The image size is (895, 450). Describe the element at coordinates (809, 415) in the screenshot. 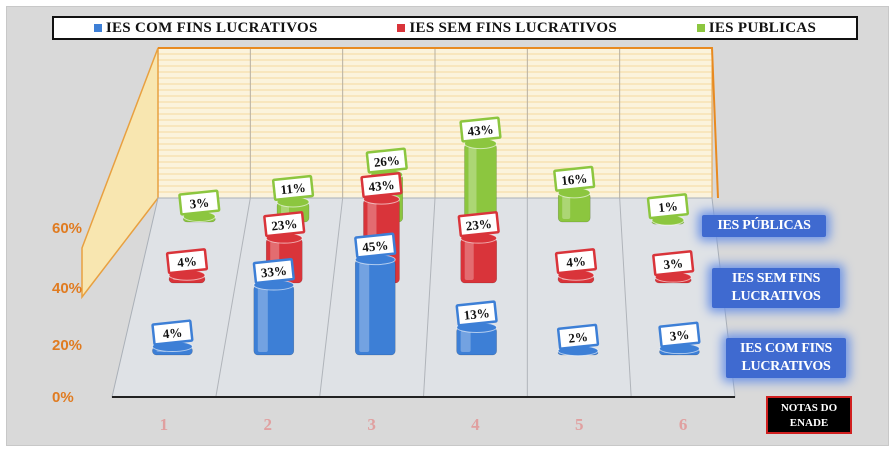

I see `x-axis-title: NOTAS DO ENADE` at that location.